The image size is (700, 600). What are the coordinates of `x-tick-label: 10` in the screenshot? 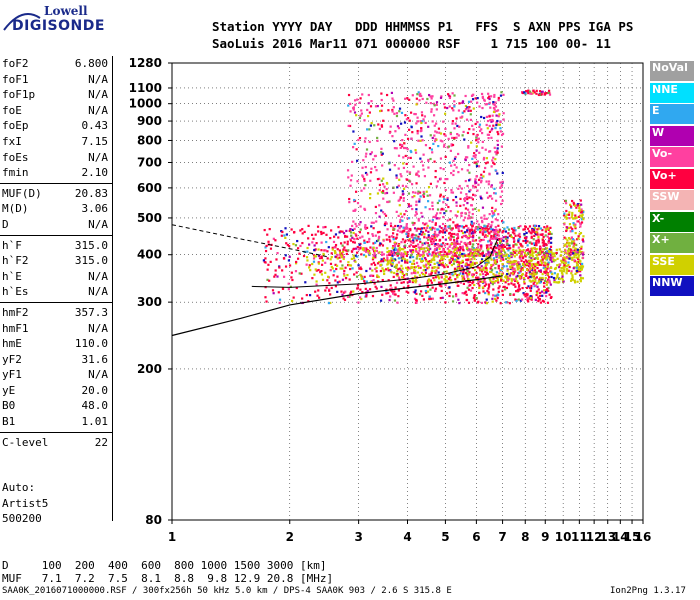 It's located at (563, 537).